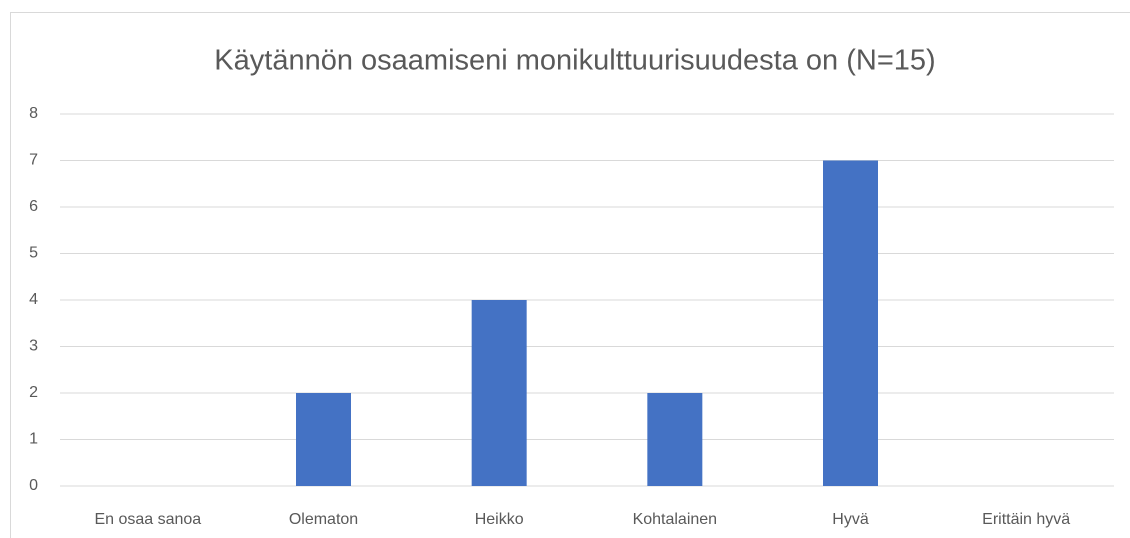 This screenshot has width=1130, height=538. I want to click on x-tick-label: Kohtalainen, so click(675, 519).